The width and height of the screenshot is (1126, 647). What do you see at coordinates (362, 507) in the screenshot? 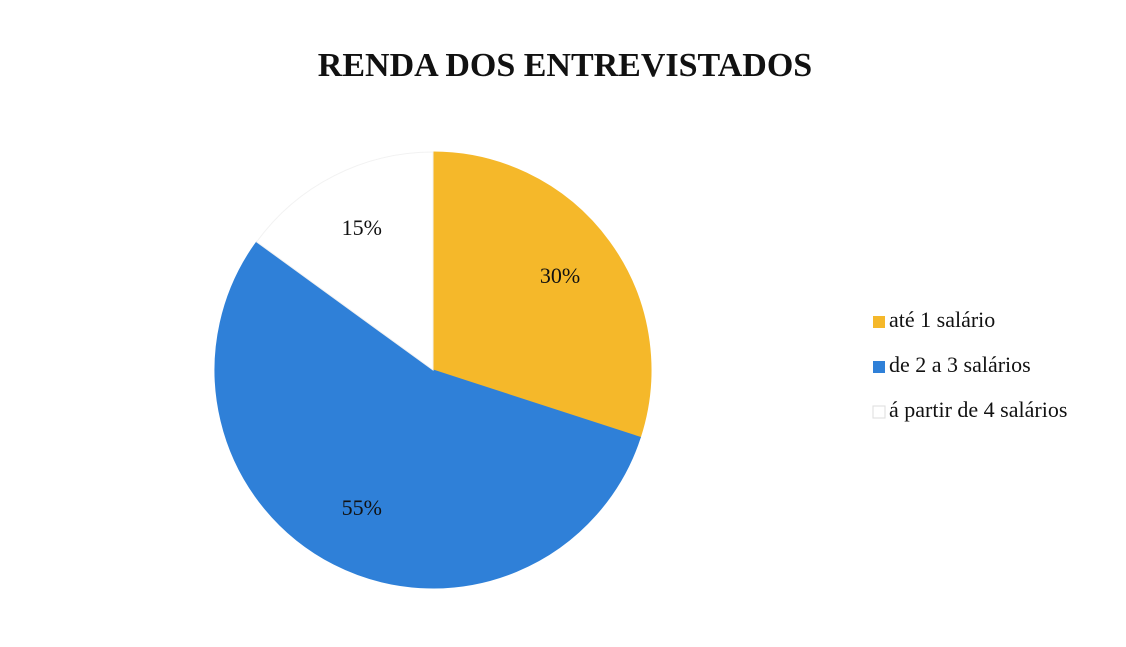
I see `data-label: 55%` at bounding box center [362, 507].